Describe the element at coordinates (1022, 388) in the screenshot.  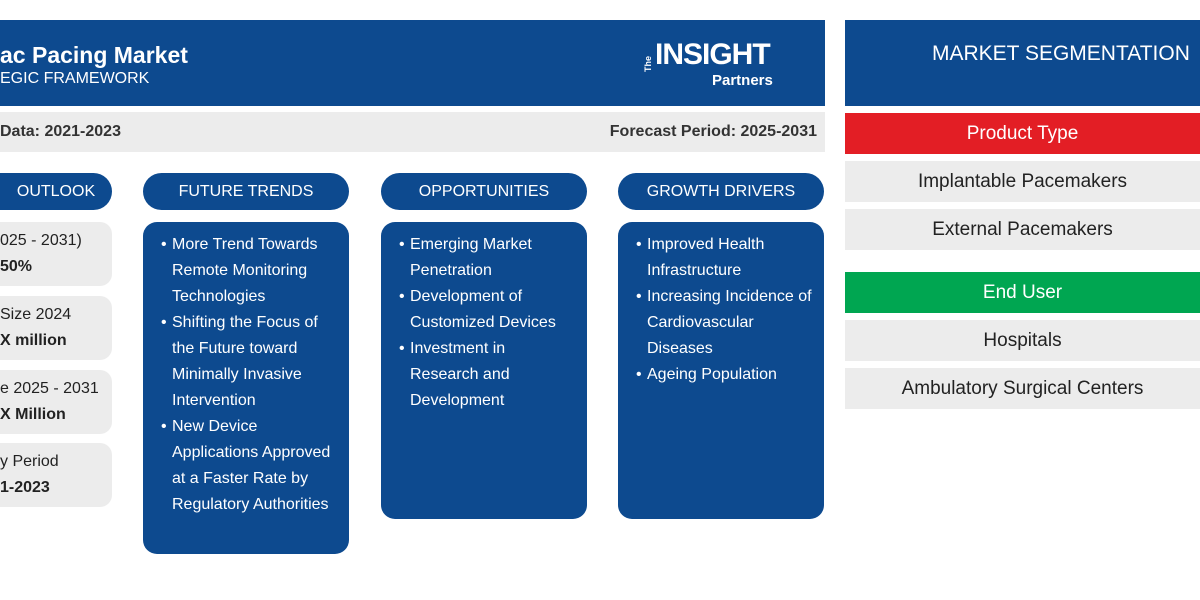
I see `segment-item: Ambulatory Surgical Centers` at that location.